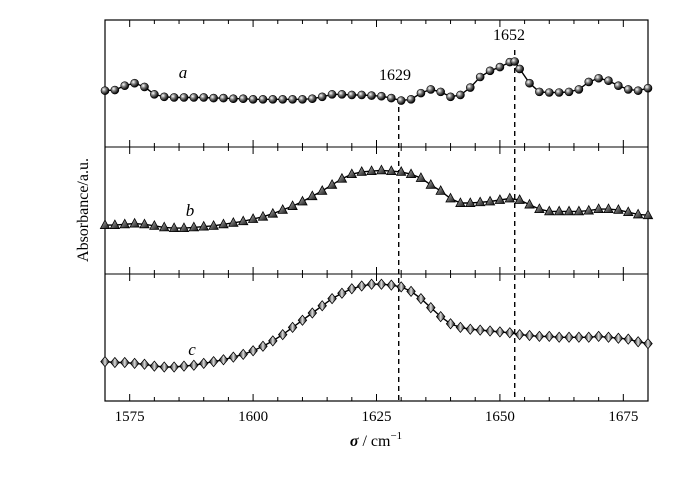  I want to click on series-line-c, so click(376, 325).